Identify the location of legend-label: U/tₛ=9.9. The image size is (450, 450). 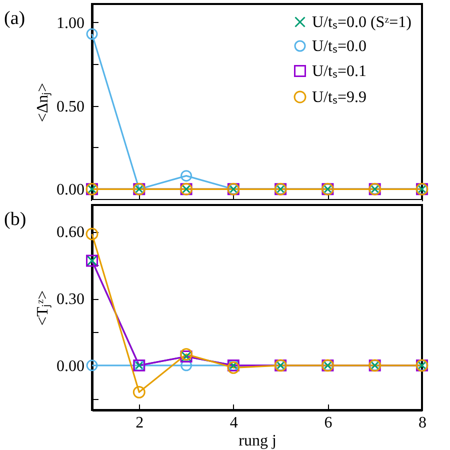
(339, 97).